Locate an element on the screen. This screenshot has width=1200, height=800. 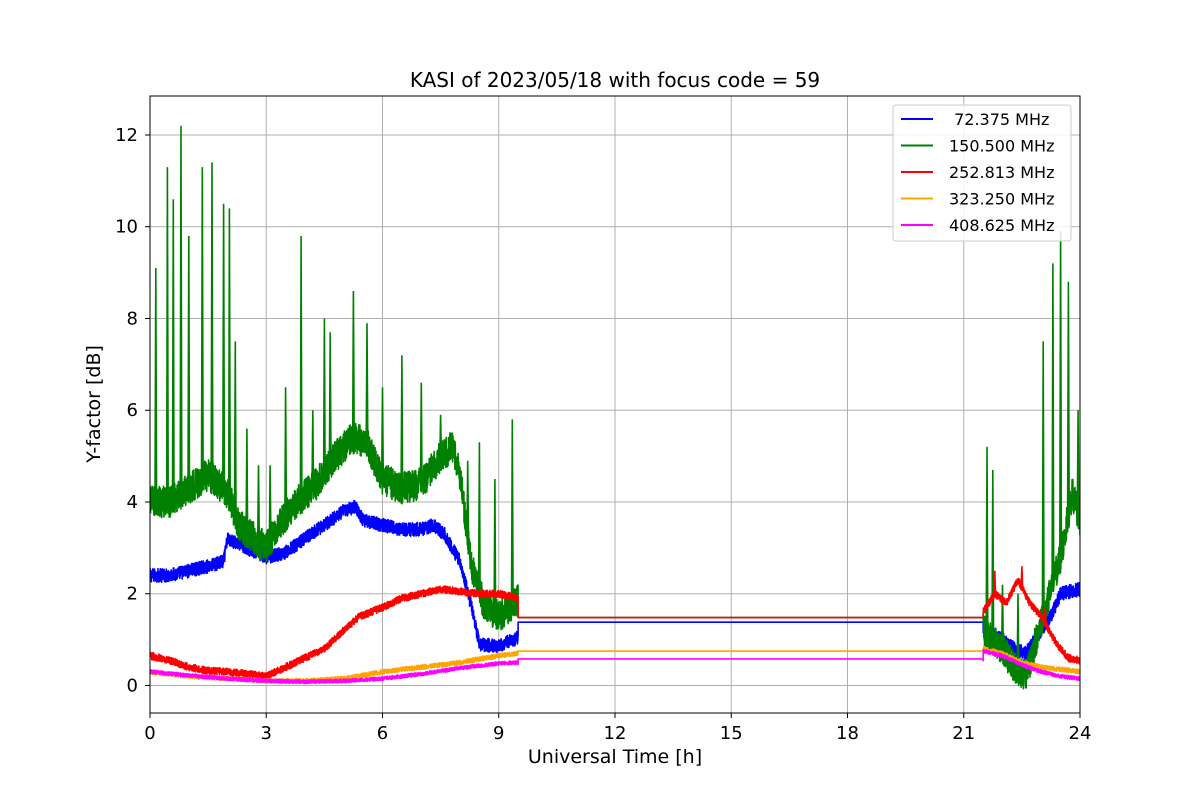
legend-label: 72.375 MHz is located at coordinates (999, 119).